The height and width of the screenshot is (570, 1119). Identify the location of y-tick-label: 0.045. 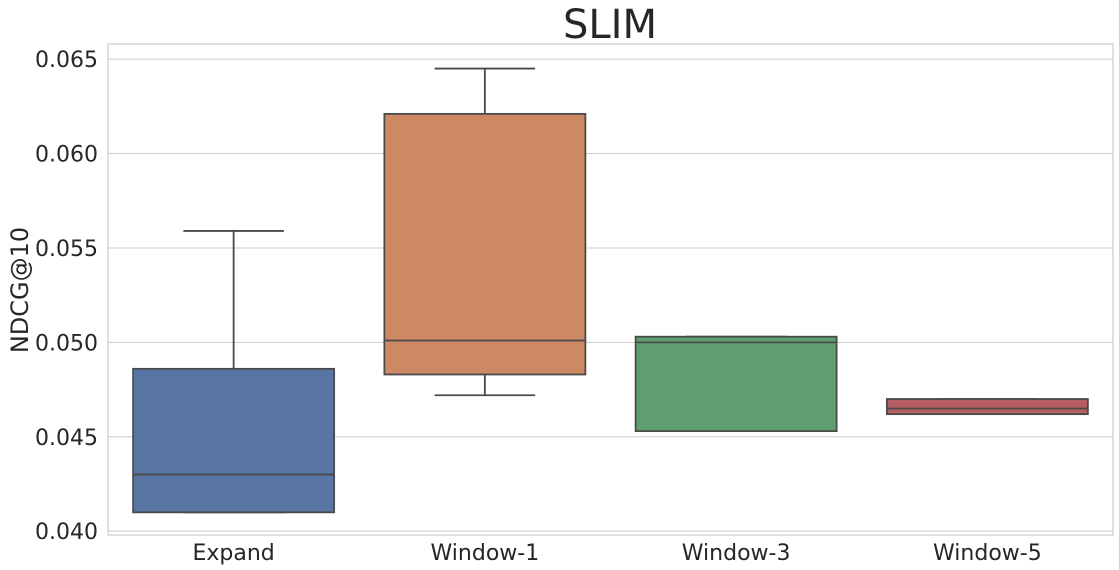
(66, 438).